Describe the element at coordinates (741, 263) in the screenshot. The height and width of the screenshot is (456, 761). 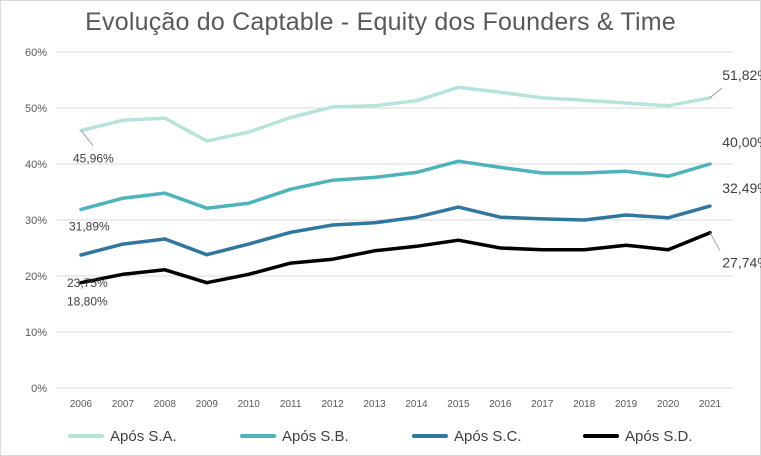
I see `data-label-last: 27,74%` at that location.